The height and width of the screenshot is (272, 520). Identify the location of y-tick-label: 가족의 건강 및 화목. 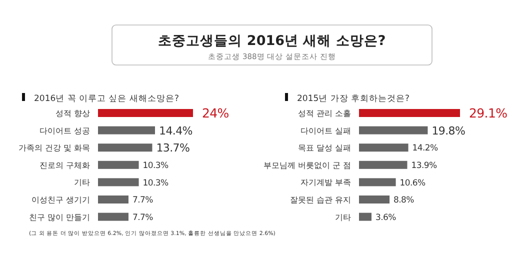
(54, 148).